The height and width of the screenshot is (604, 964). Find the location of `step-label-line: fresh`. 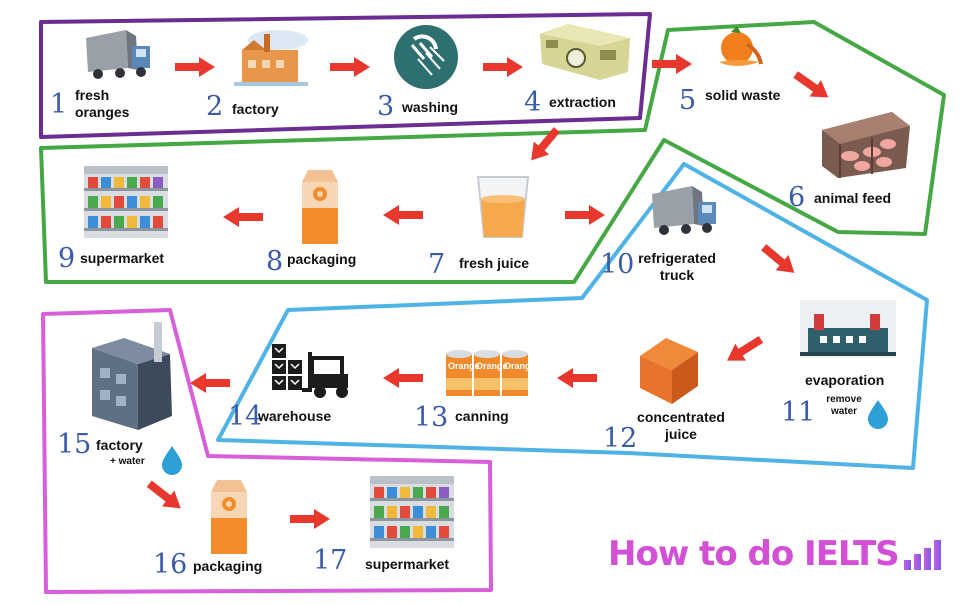

step-label-line: fresh is located at coordinates (92, 95).